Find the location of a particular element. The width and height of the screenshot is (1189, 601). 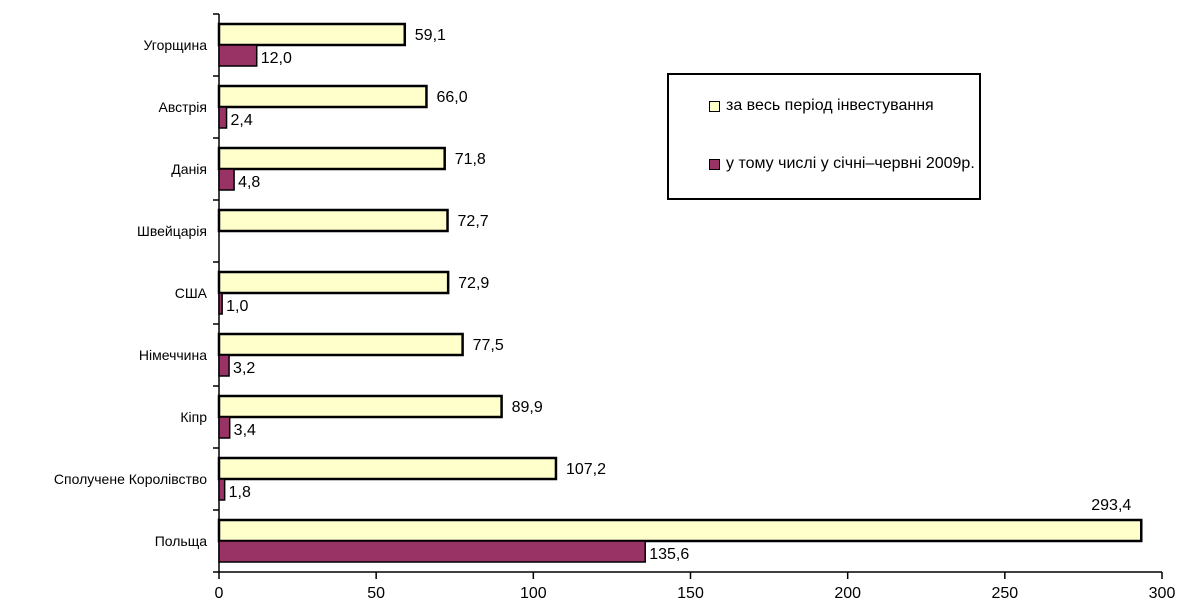

x-tick-label: 150 is located at coordinates (690, 593).